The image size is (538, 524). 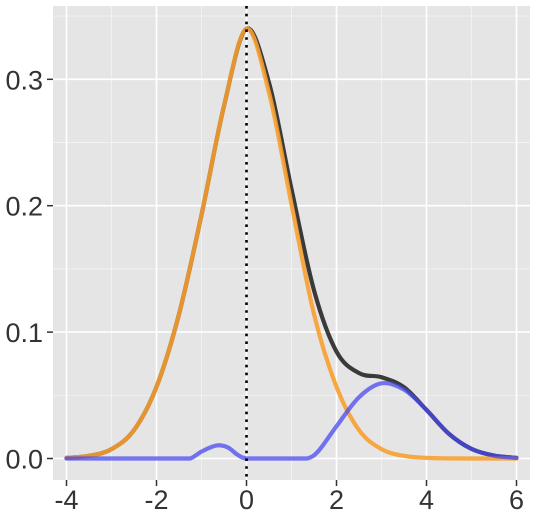 I want to click on y-tick-label: 0.0, so click(x=24, y=460).